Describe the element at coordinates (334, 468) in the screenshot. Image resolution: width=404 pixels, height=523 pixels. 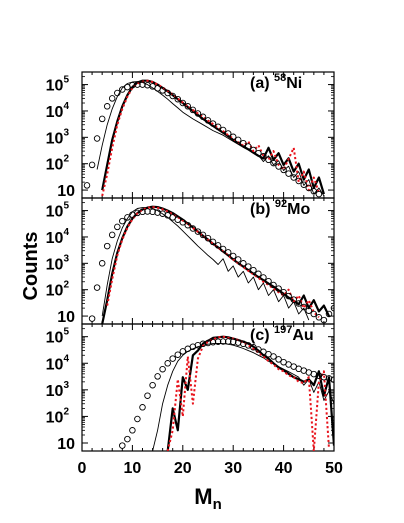
I see `x-tick-label: 50` at that location.